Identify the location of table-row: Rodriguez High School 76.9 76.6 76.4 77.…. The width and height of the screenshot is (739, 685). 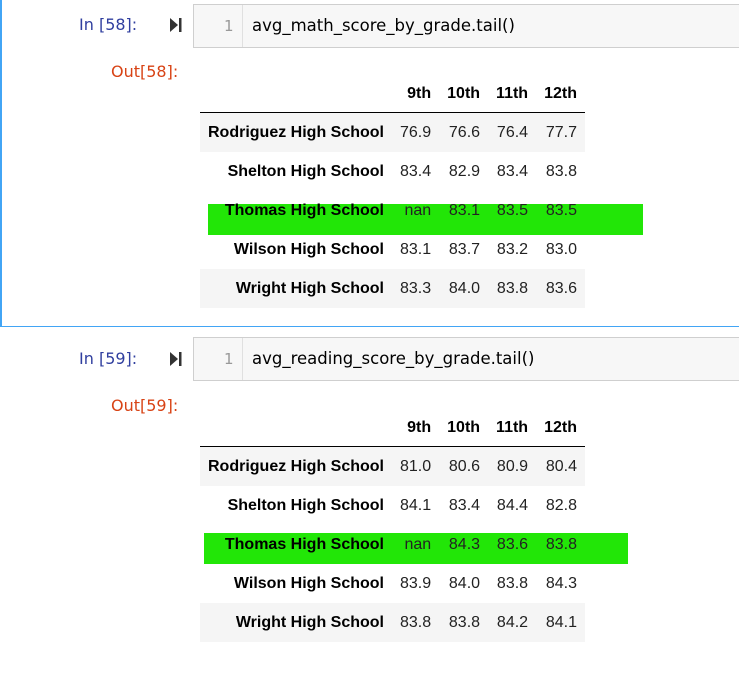
(392, 132).